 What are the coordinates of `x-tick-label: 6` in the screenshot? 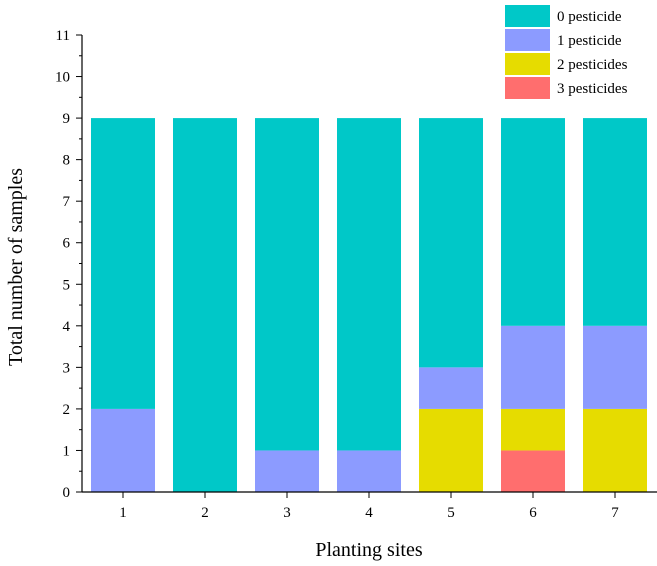 It's located at (533, 513).